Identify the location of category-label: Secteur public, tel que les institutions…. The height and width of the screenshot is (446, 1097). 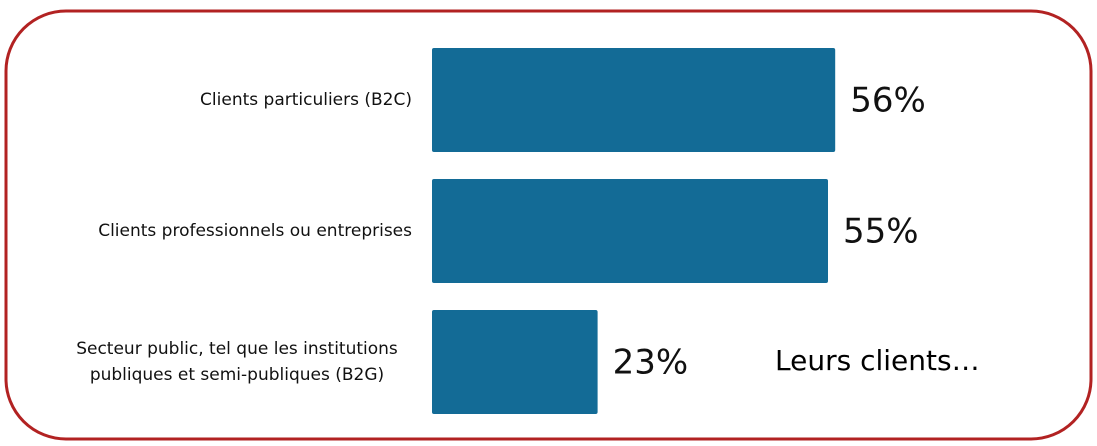
(237, 362).